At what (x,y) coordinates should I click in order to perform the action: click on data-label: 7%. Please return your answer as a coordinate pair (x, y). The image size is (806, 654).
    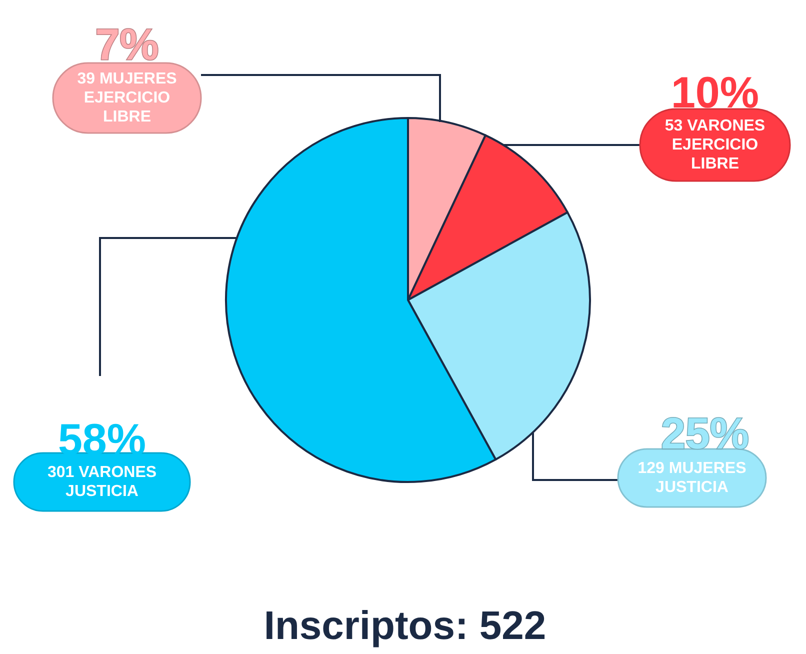
    Looking at the image, I should click on (127, 45).